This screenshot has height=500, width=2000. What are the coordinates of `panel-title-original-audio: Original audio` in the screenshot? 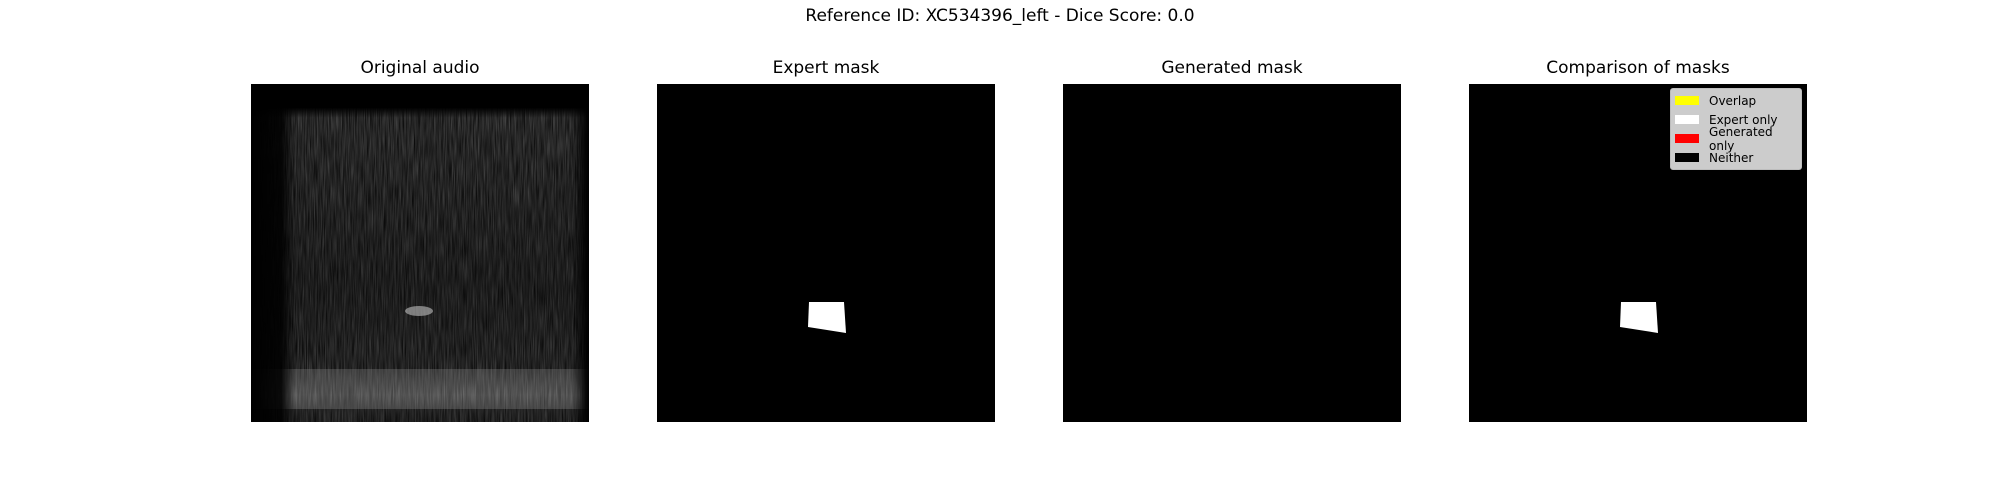 It's located at (420, 68).